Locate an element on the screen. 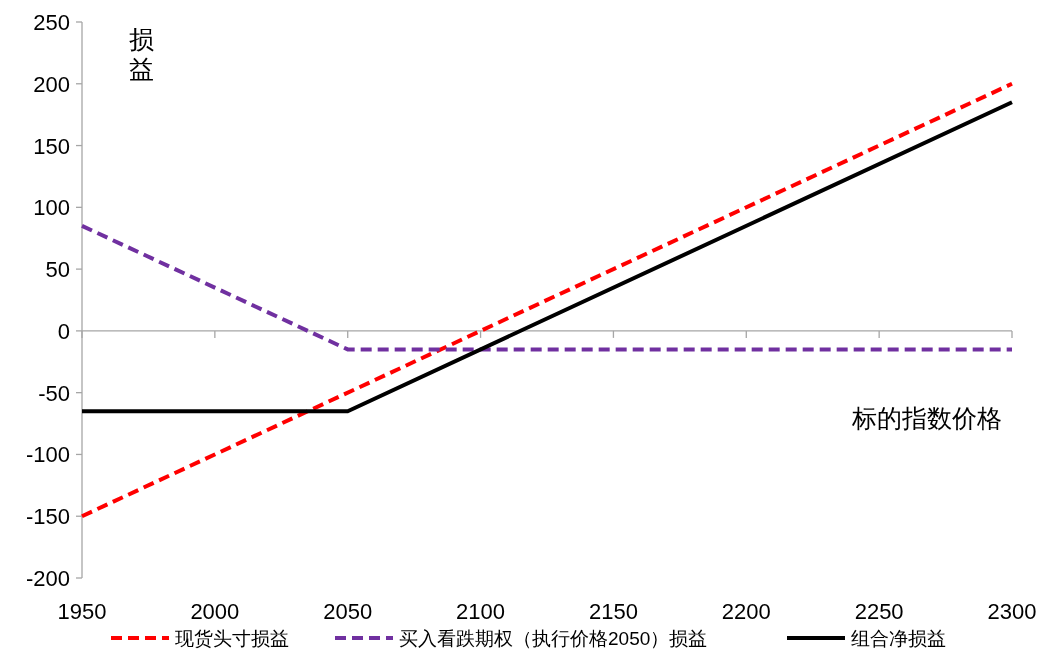  legend-label: 现货头寸损益 is located at coordinates (232, 638).